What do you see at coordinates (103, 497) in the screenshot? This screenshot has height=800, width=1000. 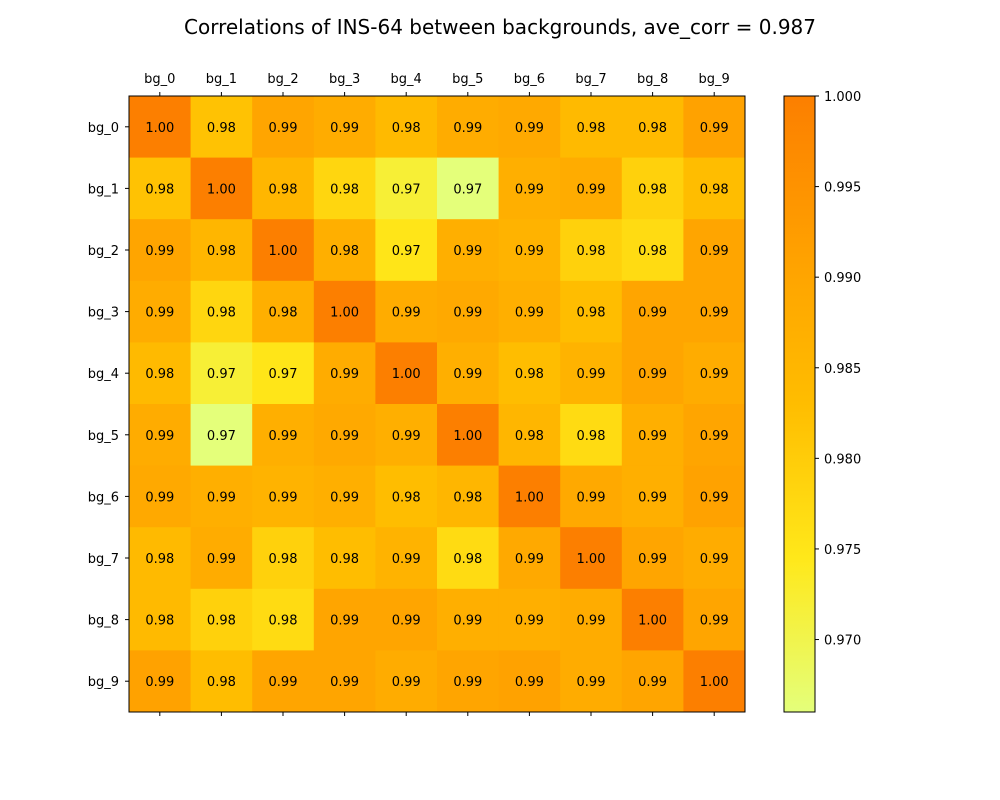 I see `y-tick-label: bg_6` at bounding box center [103, 497].